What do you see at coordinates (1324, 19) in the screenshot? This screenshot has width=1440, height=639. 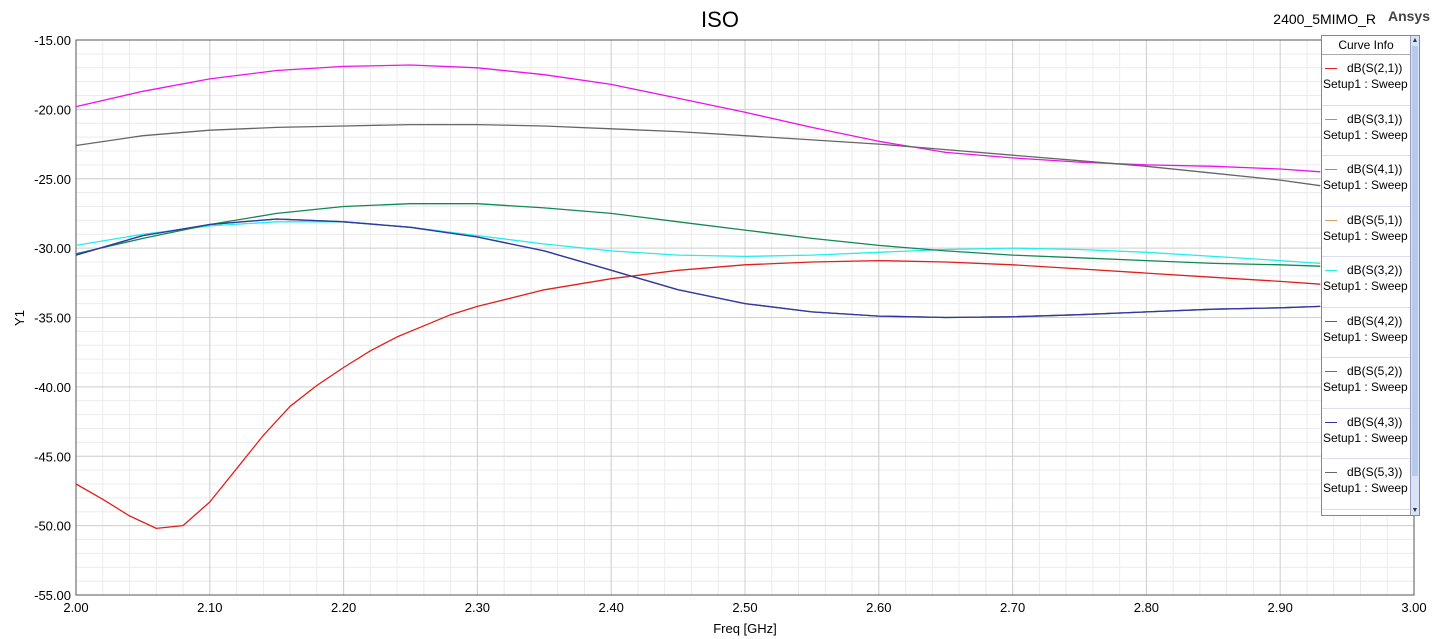 I see `project-name: 2400_5MIMO_R` at bounding box center [1324, 19].